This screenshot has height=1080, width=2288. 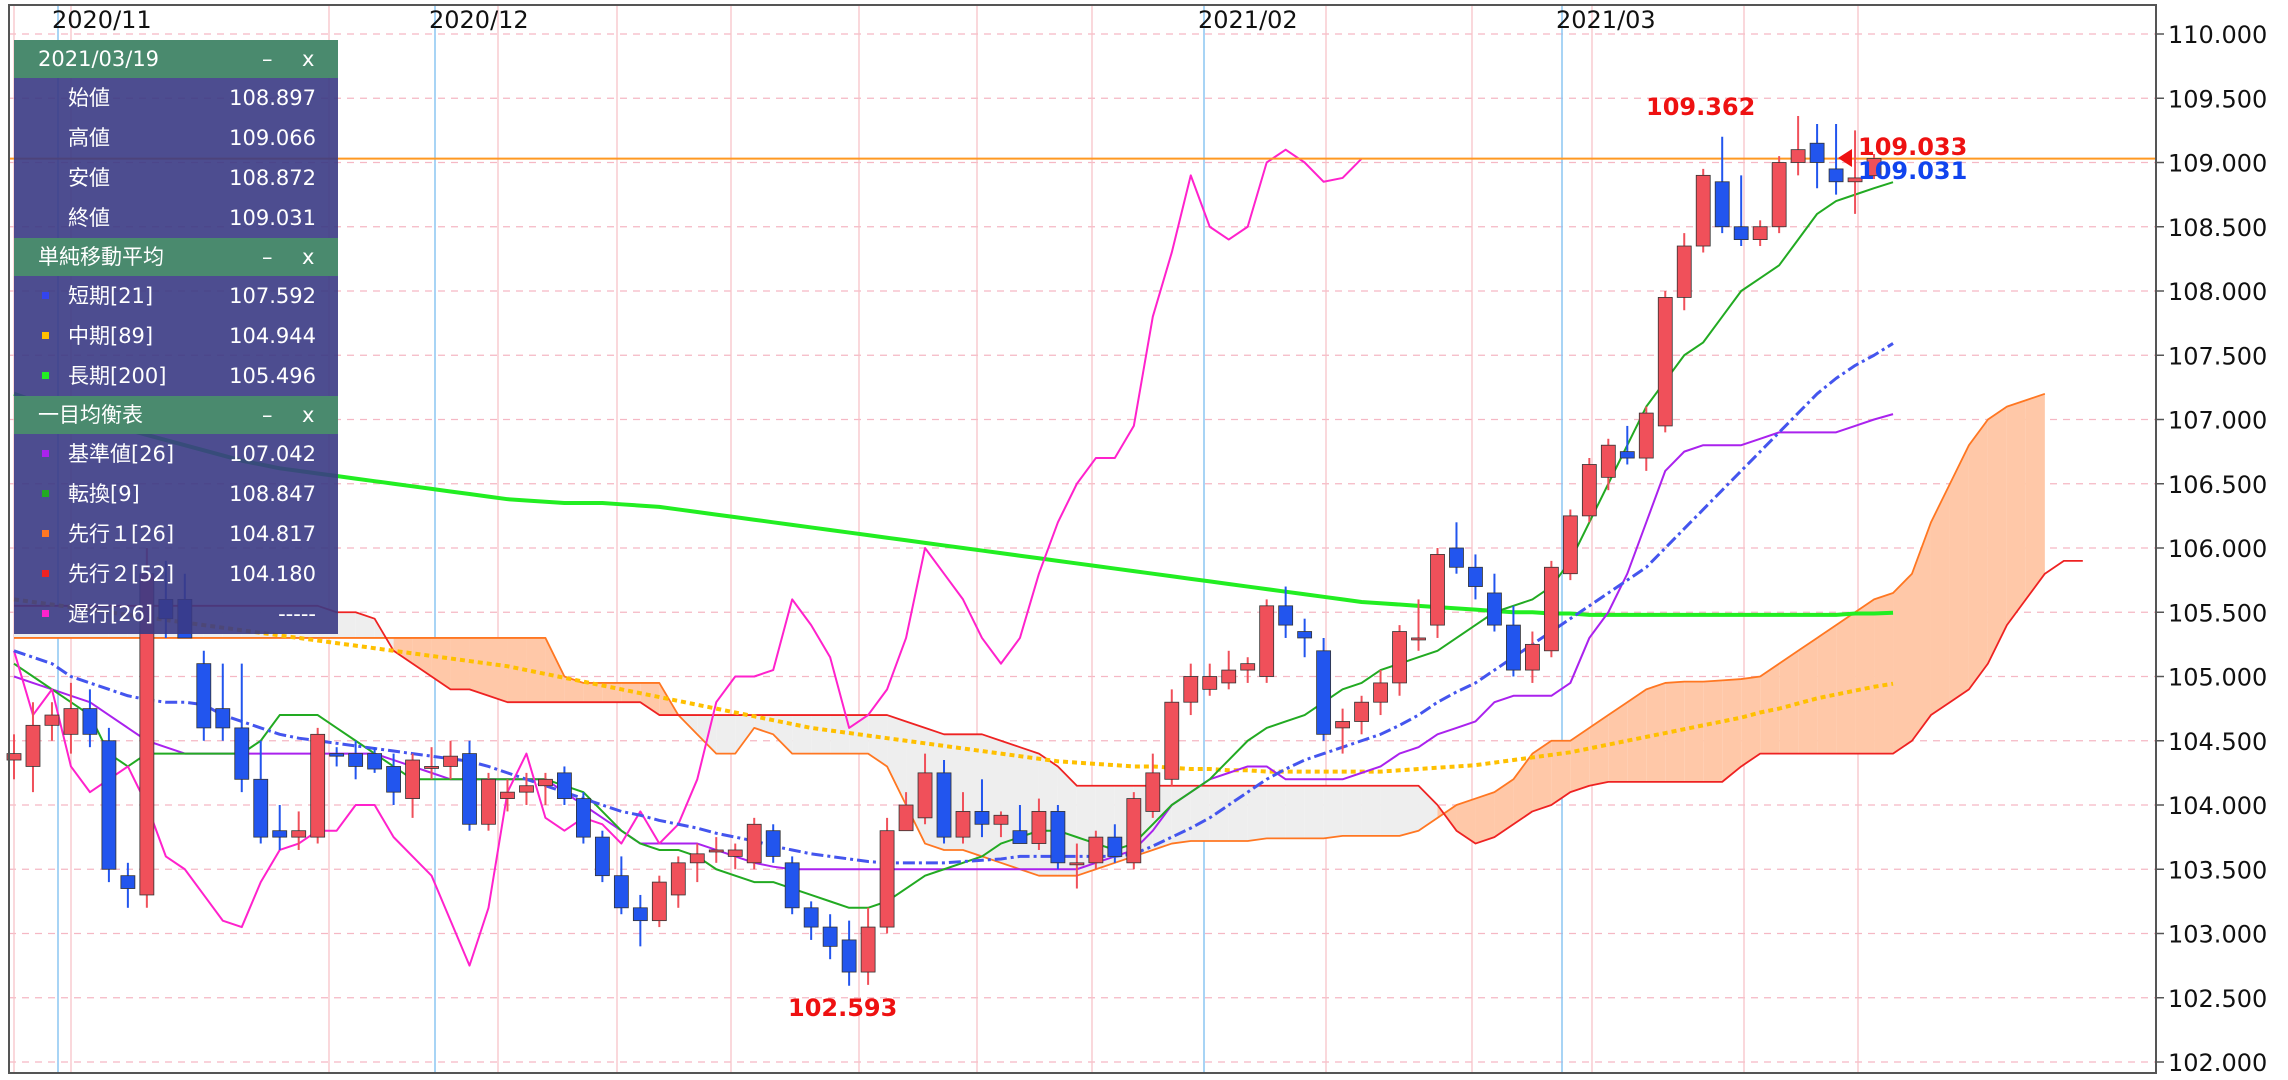 I want to click on ichimoku-minimize-button: –, so click(x=267, y=415).